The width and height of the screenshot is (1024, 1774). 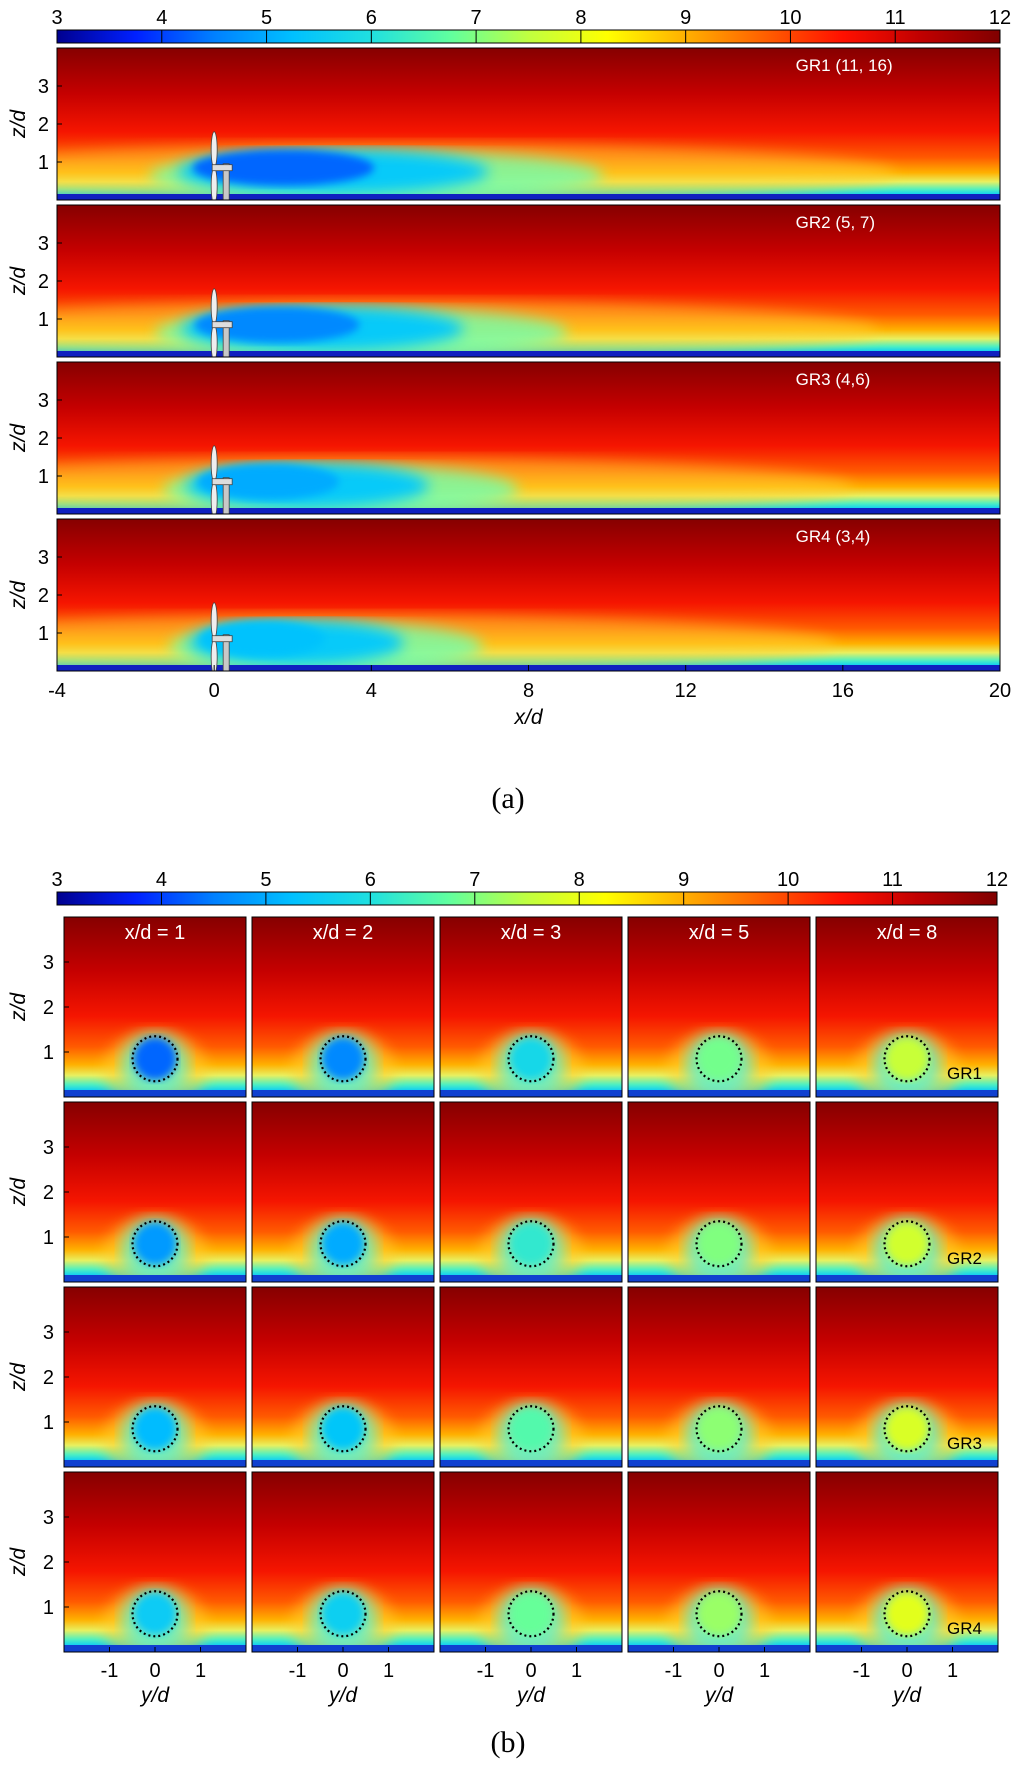 What do you see at coordinates (964, 1258) in the screenshot?
I see `row-label-2: GR2` at bounding box center [964, 1258].